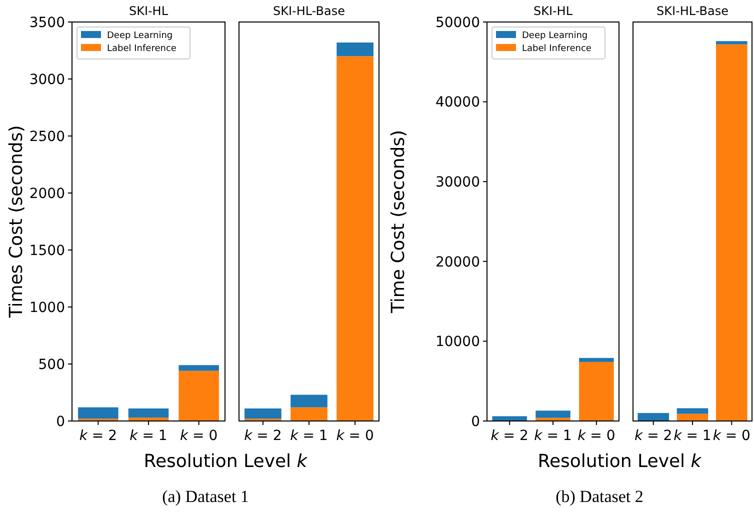 This screenshot has height=515, width=754. I want to click on y-tick-label: 1000, so click(47, 308).